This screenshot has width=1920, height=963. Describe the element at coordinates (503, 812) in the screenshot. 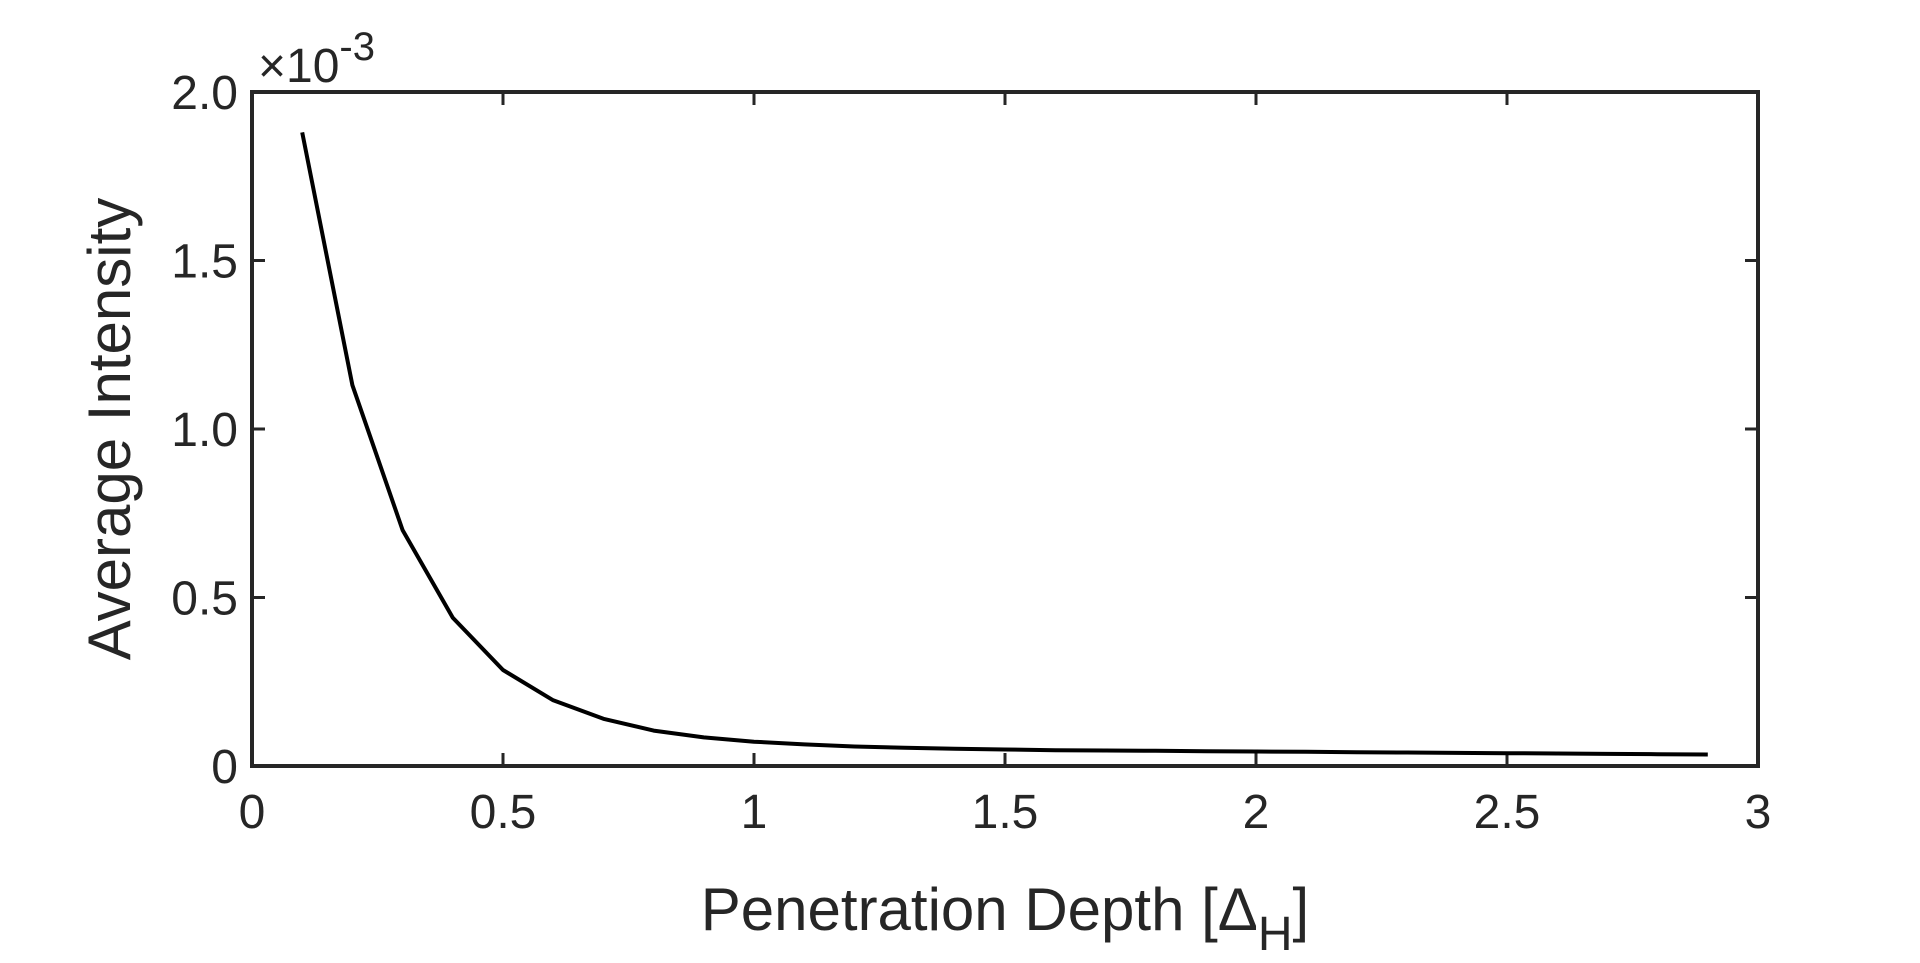

I see `x-tick-label: 0.5` at that location.